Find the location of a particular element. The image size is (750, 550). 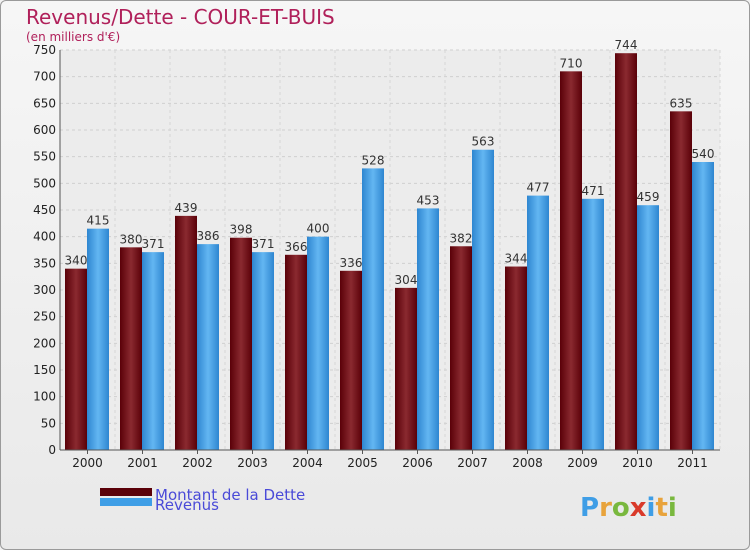

value-label-revenue-2005: 528 is located at coordinates (373, 160).